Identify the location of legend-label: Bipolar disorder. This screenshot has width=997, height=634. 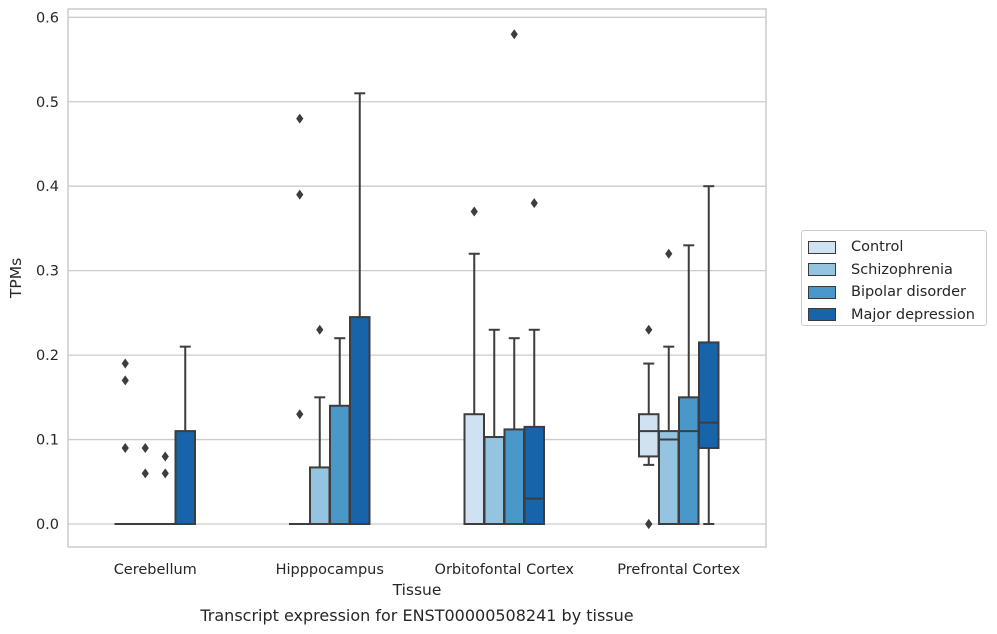
(908, 292).